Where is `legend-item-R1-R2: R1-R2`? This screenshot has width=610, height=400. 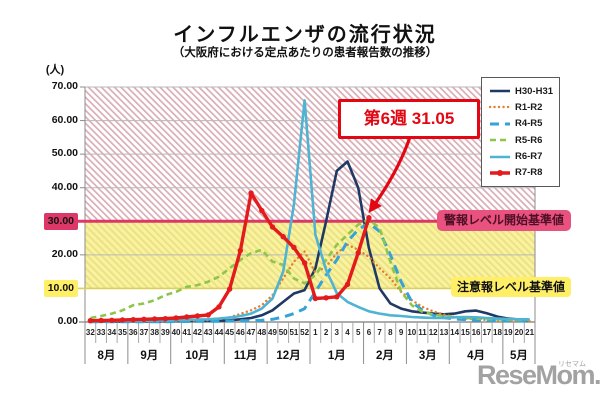
legend-item-R1-R2: R1-R2 is located at coordinates (524, 107).